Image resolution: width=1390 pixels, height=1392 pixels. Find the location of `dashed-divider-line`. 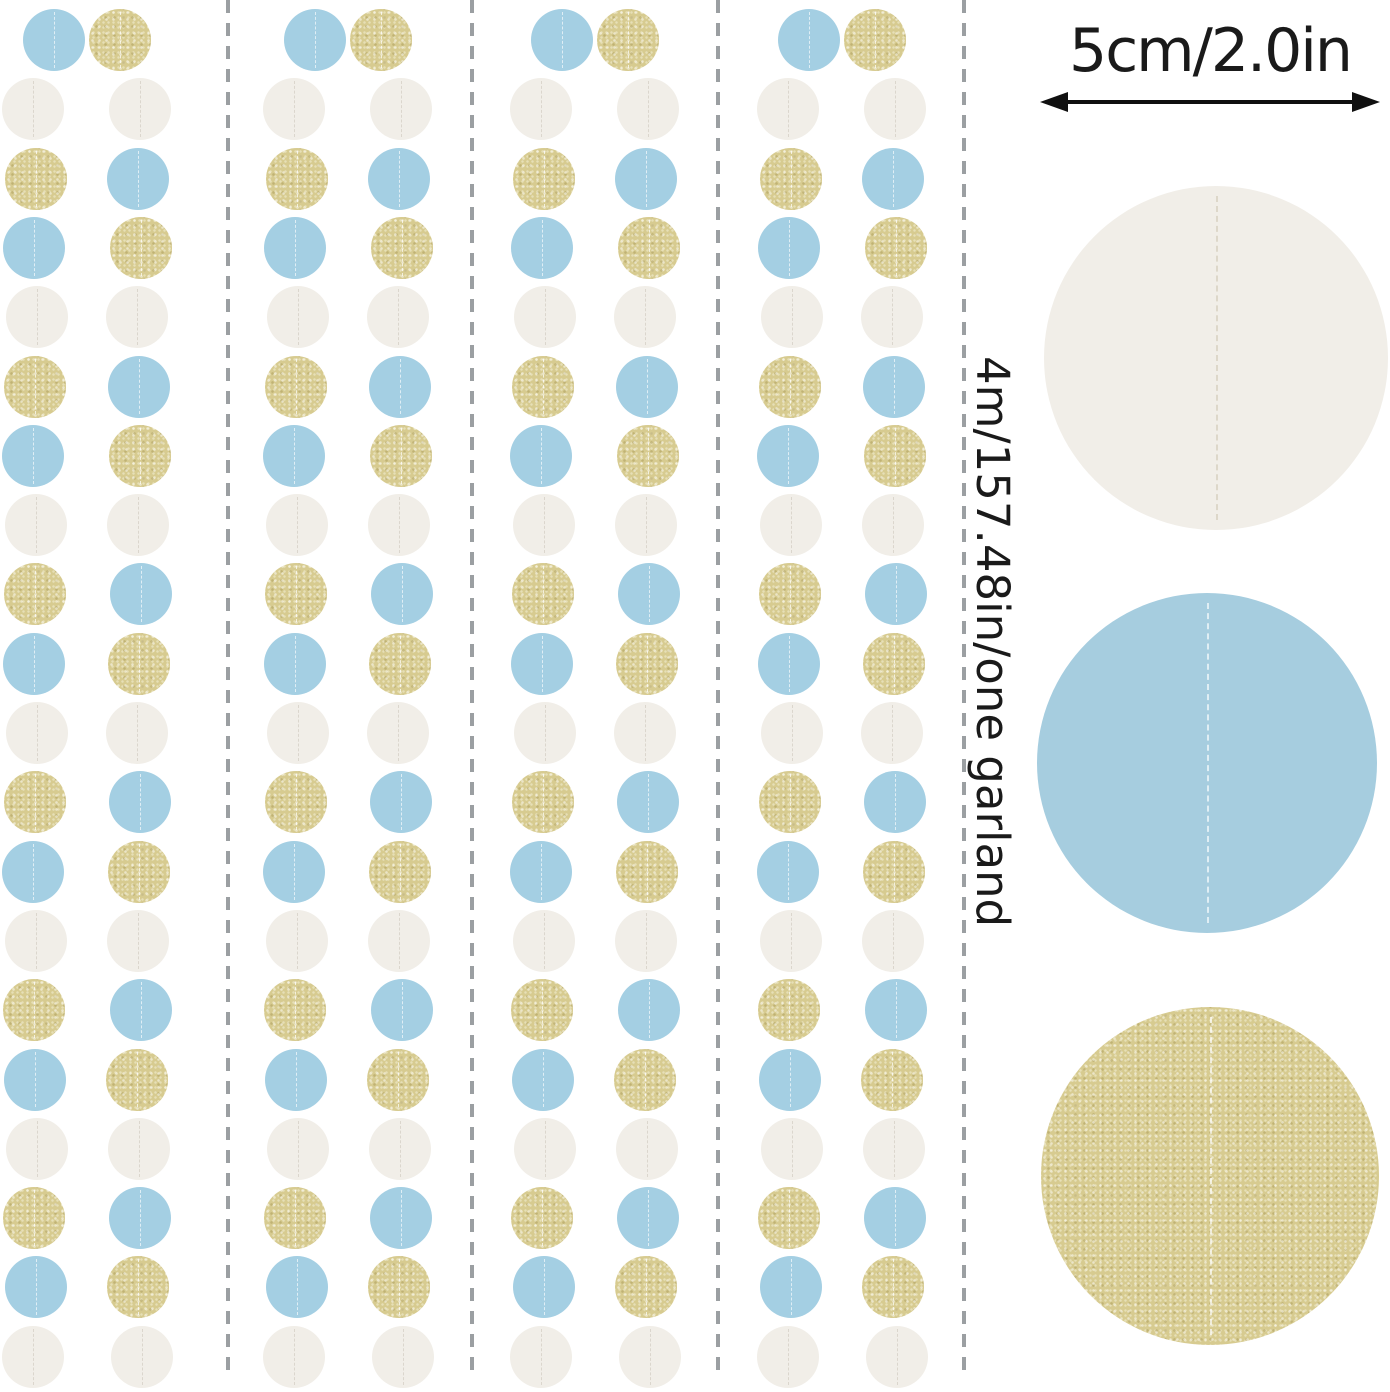

dashed-divider-line is located at coordinates (472, 687).